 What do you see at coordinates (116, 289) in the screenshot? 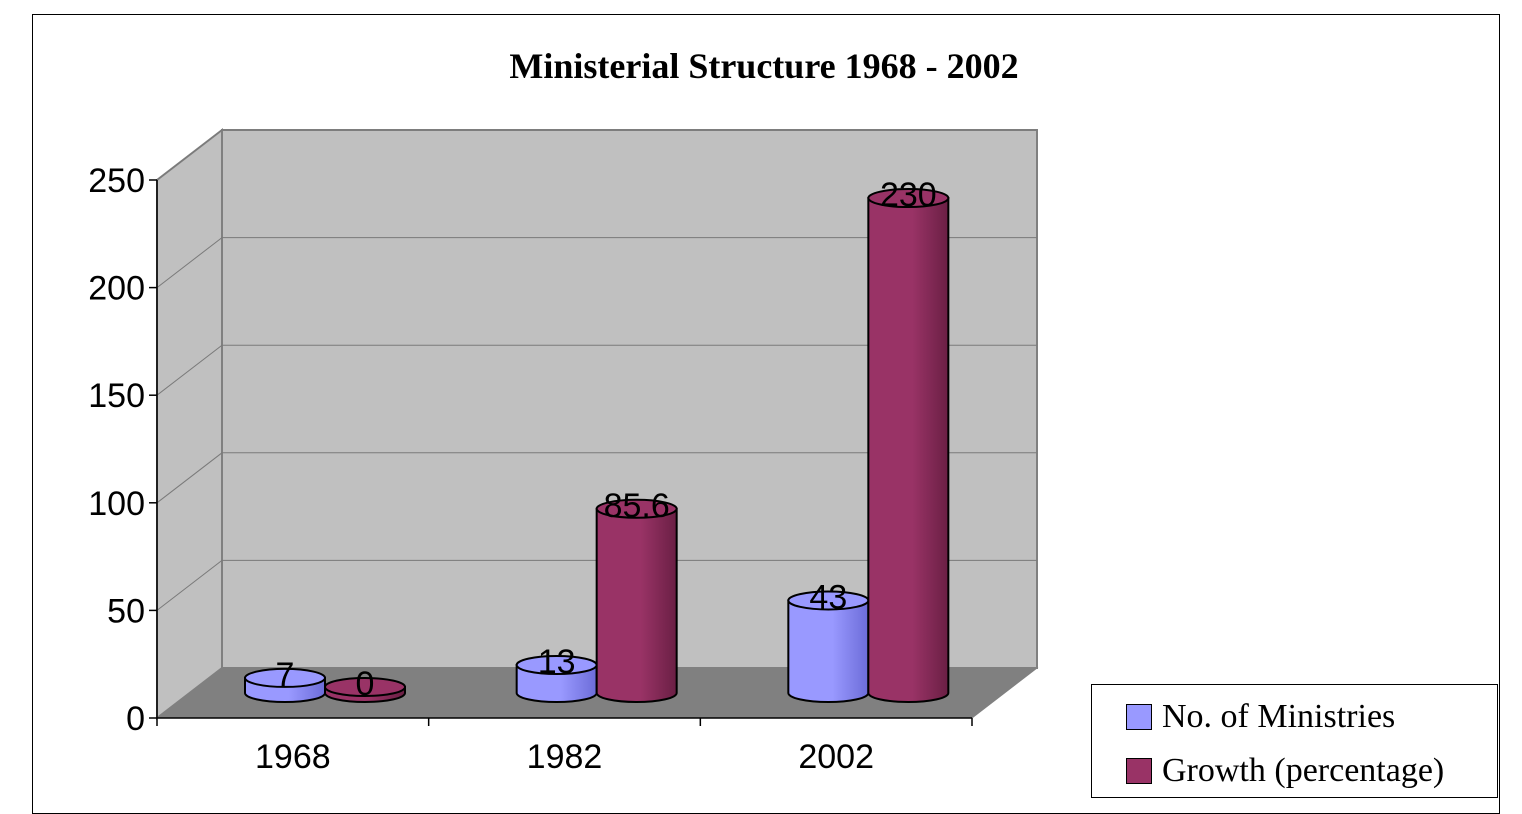
I see `y-tick-label: 200` at bounding box center [116, 289].